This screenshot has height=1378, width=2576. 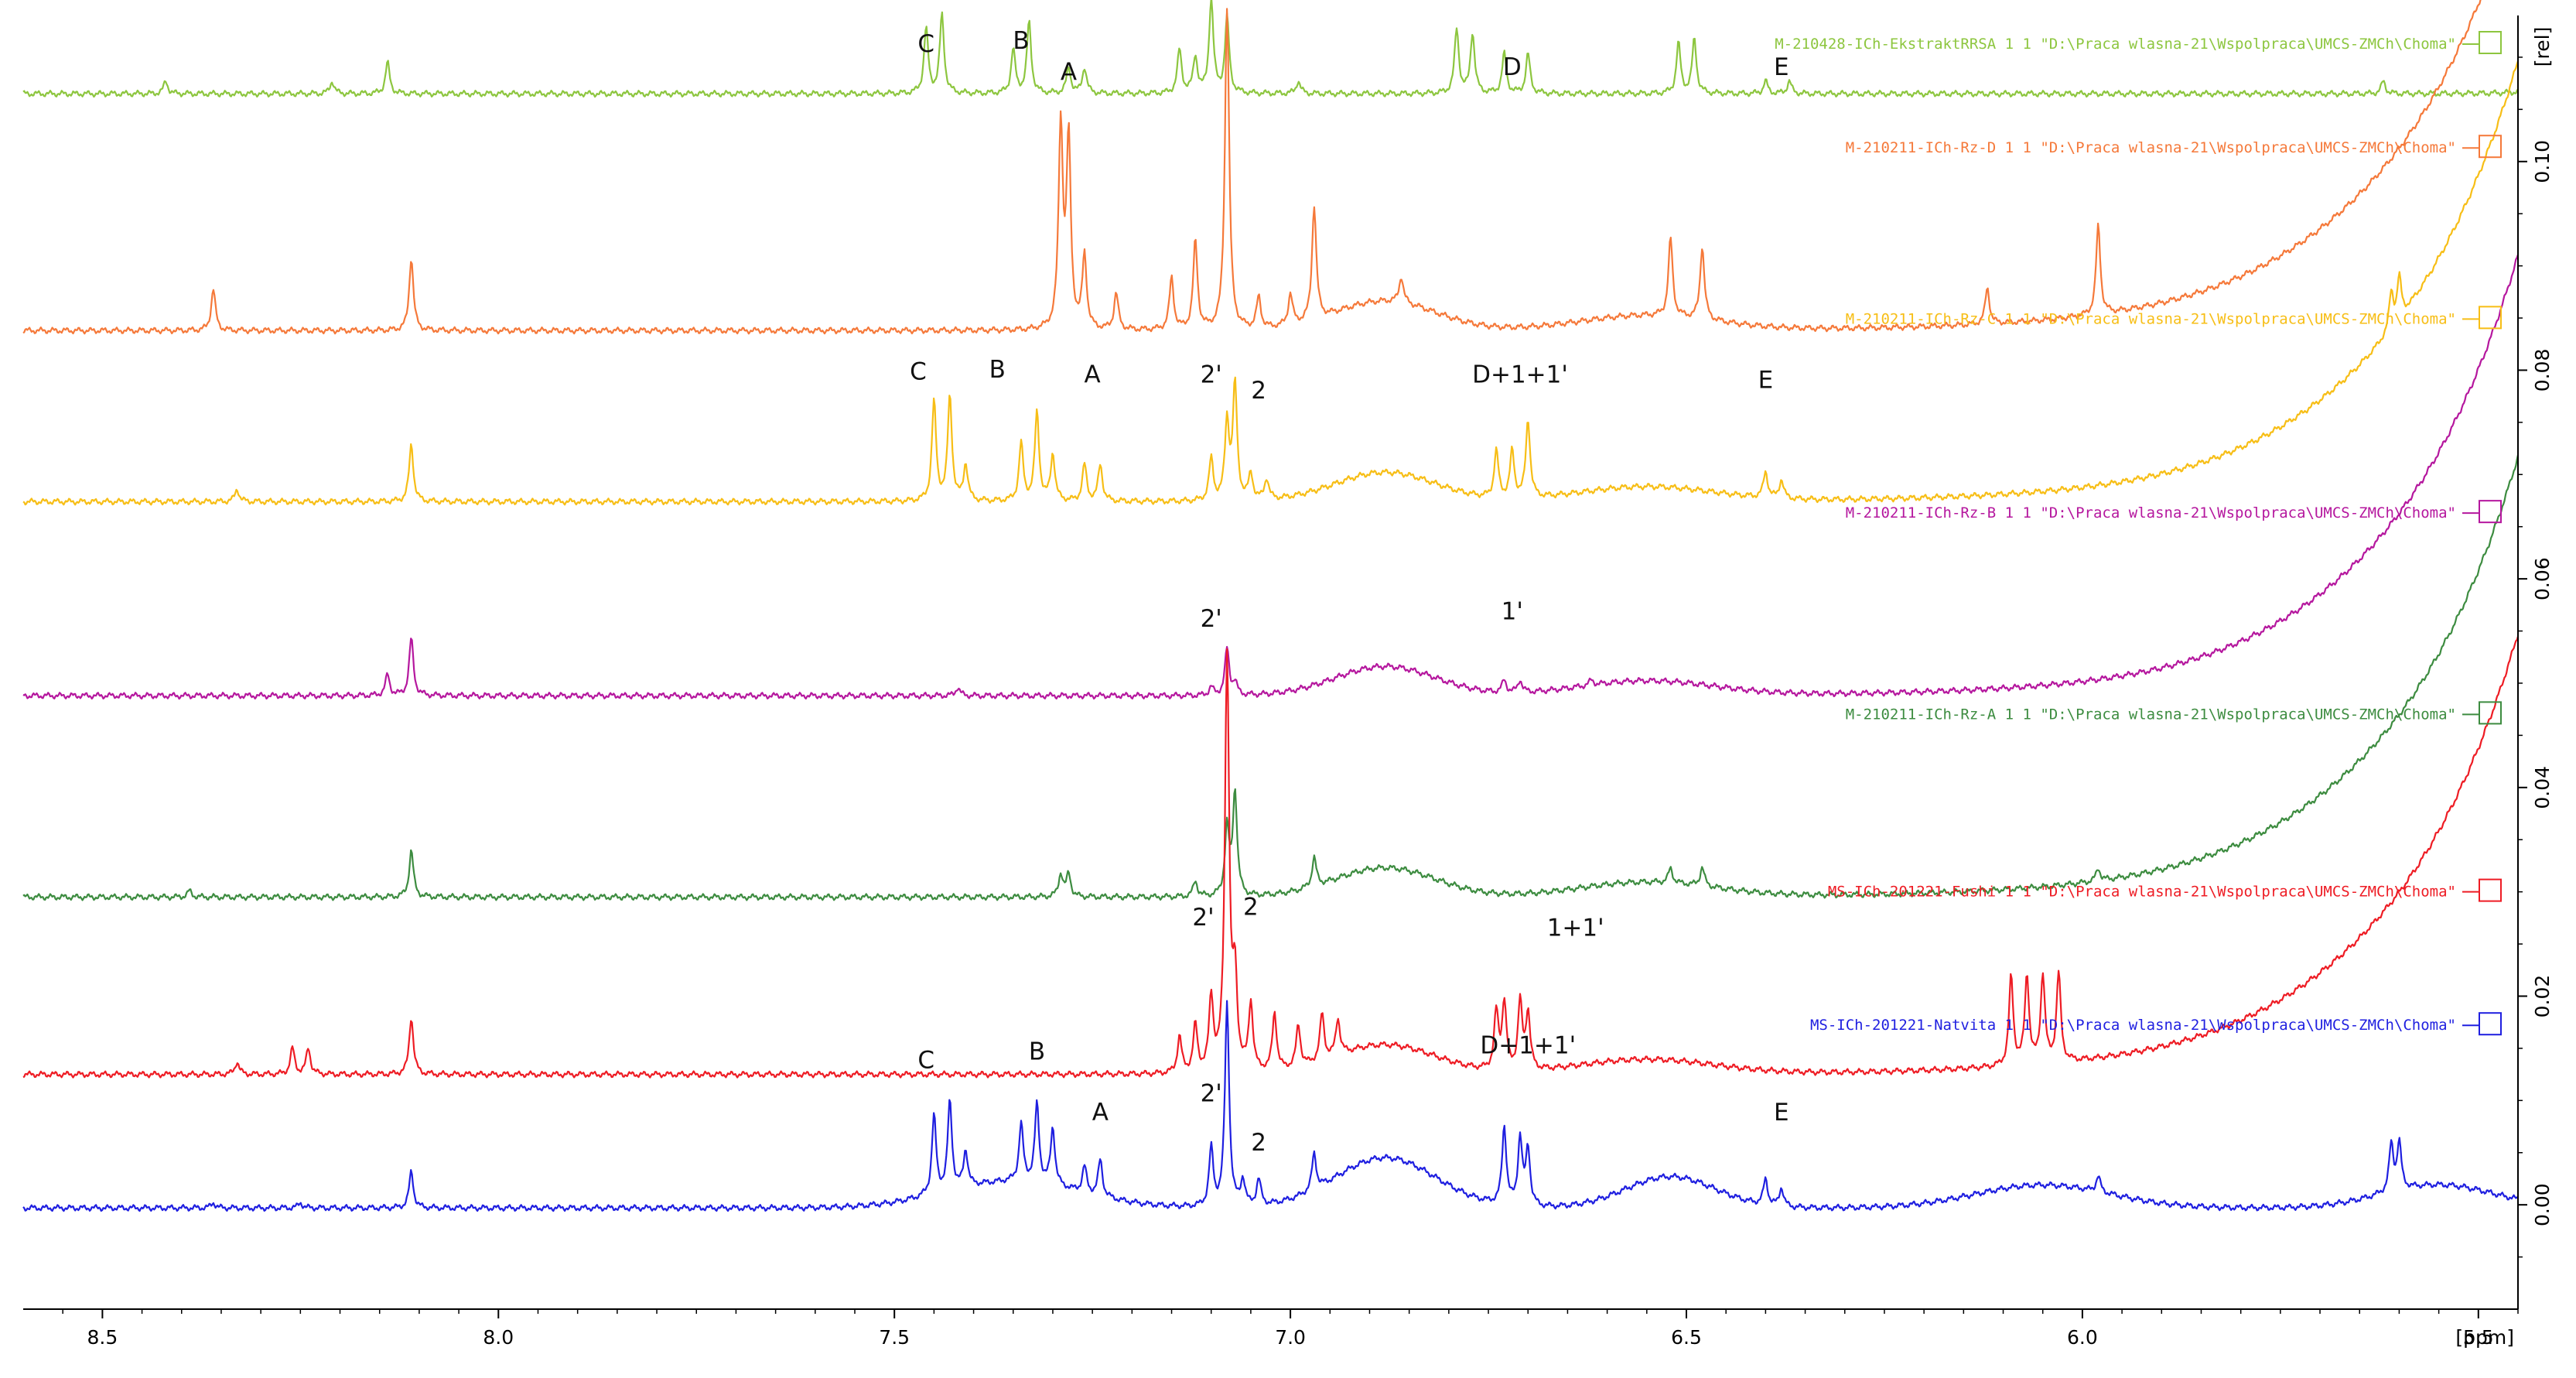 What do you see at coordinates (1512, 67) in the screenshot?
I see `peak-label: D` at bounding box center [1512, 67].